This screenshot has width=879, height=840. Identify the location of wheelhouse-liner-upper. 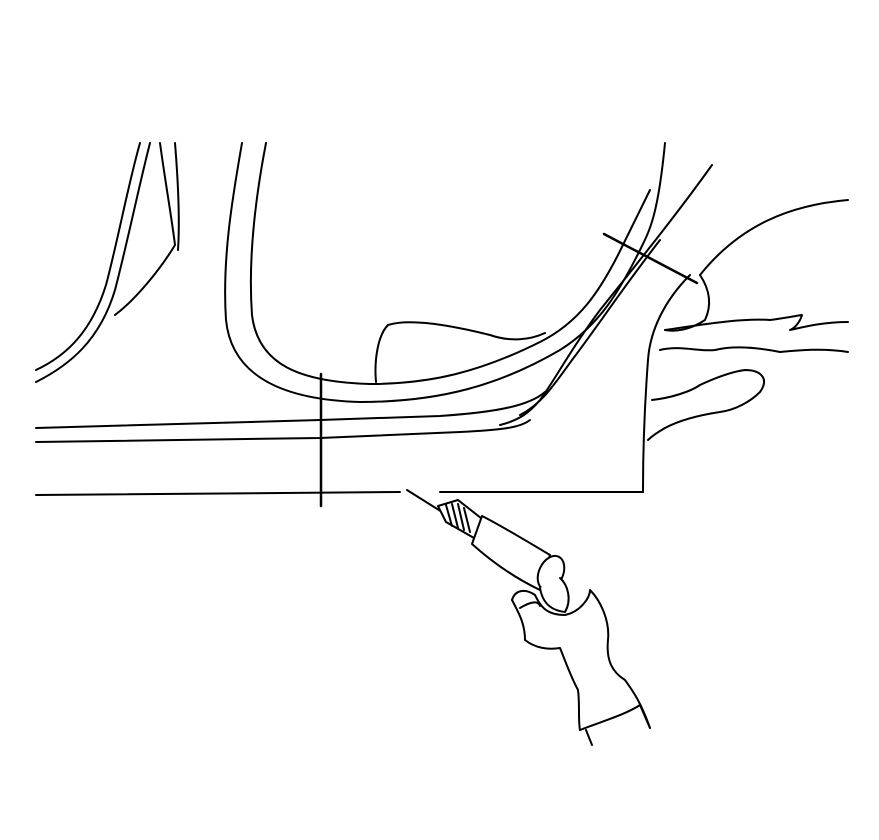
(756, 322).